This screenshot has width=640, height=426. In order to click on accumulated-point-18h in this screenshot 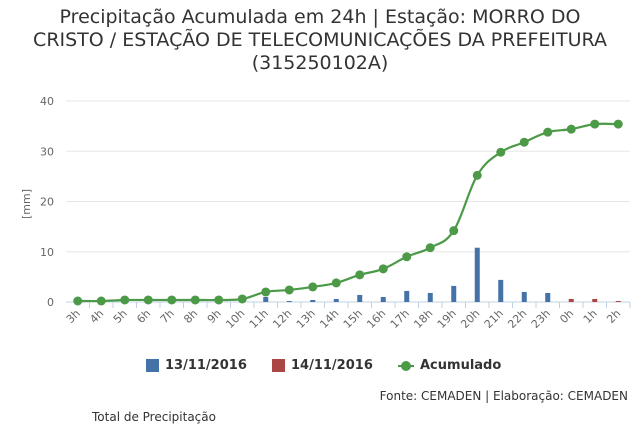, I will do `click(430, 248)`.